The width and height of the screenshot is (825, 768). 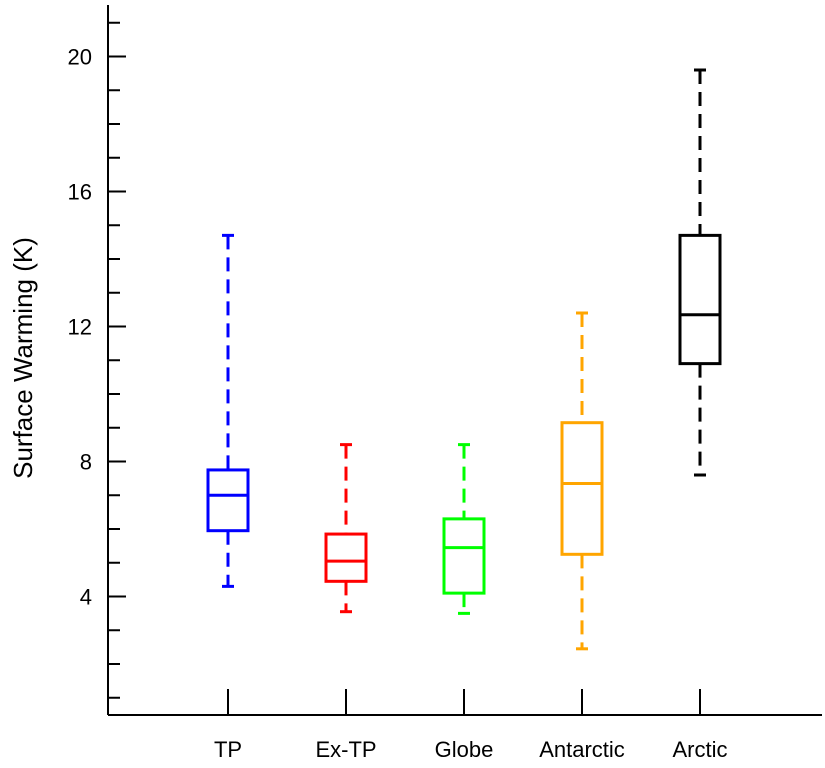 I want to click on box-tp, so click(x=228, y=410).